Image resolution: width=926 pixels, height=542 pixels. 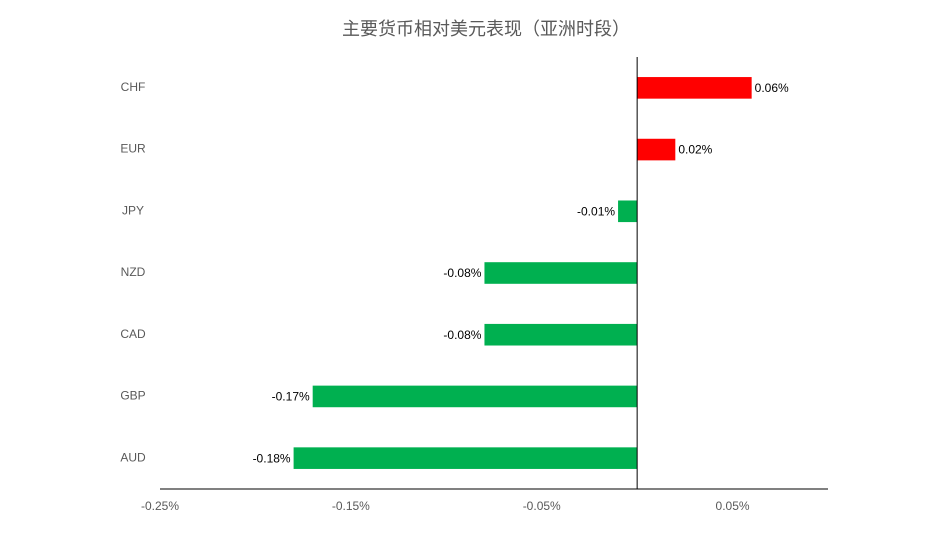 I want to click on y-tick-label: CAD, so click(x=133, y=334).